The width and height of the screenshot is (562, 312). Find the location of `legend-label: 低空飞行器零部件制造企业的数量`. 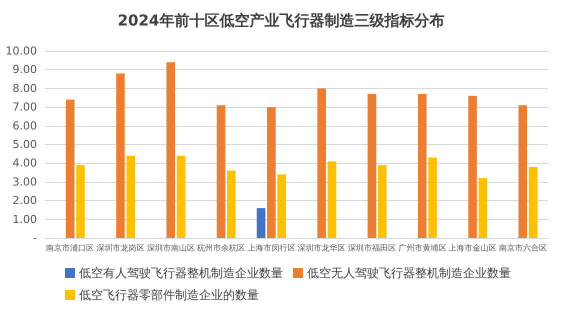

legend-label: 低空飞行器零部件制造企业的数量 is located at coordinates (169, 295).